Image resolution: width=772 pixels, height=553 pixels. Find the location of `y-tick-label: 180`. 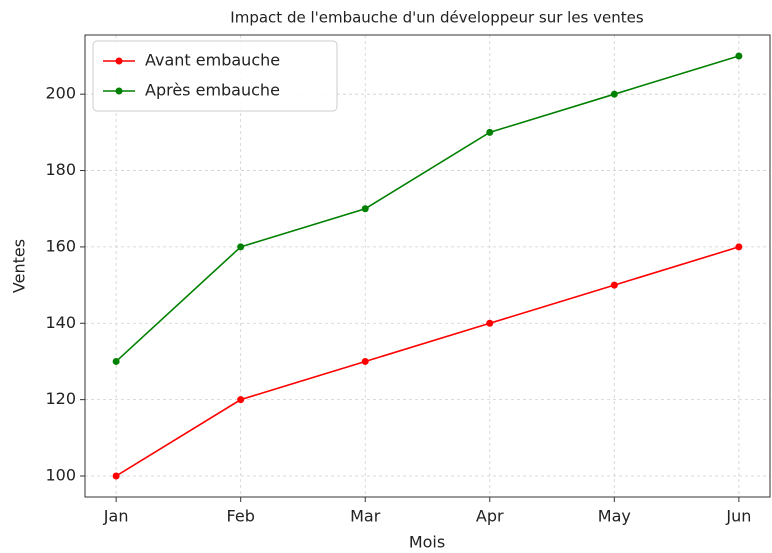

y-tick-label: 180 is located at coordinates (60, 169).